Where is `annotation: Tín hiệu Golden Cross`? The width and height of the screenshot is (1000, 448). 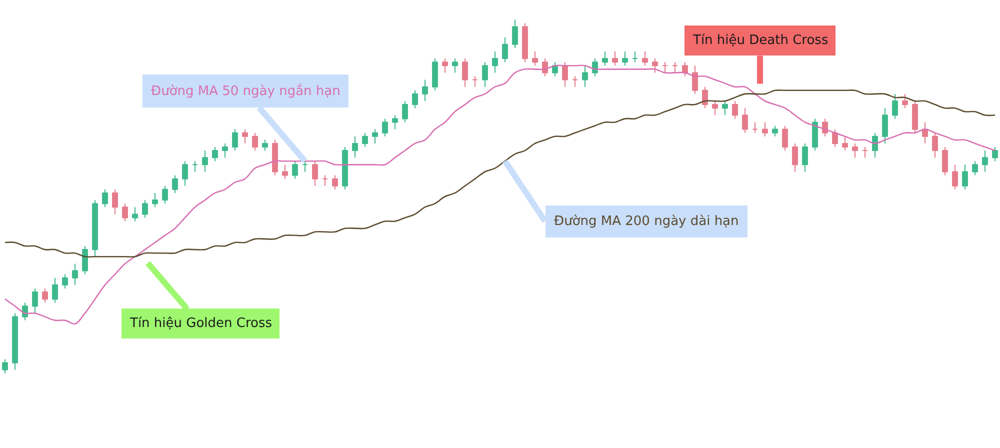
annotation: Tín hiệu Golden Cross is located at coordinates (200, 323).